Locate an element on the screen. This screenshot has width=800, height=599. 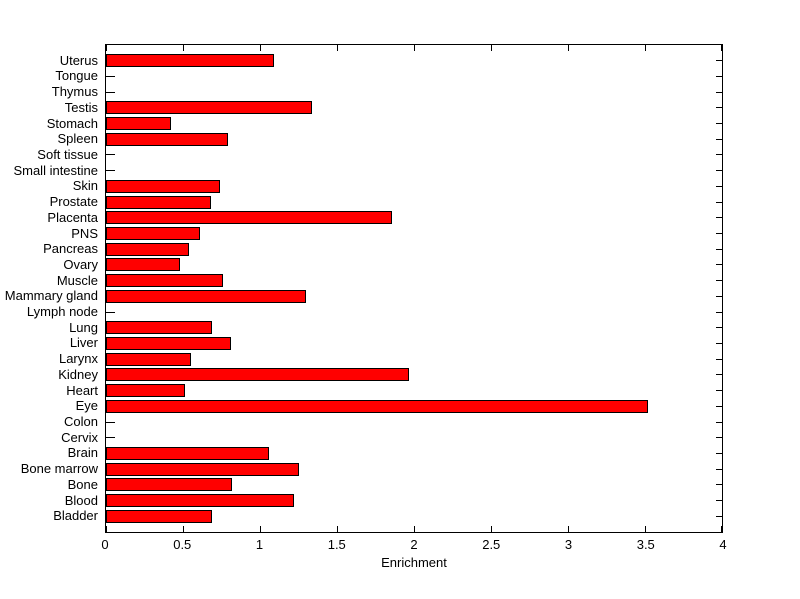
x-tick-label: 0 is located at coordinates (105, 544).